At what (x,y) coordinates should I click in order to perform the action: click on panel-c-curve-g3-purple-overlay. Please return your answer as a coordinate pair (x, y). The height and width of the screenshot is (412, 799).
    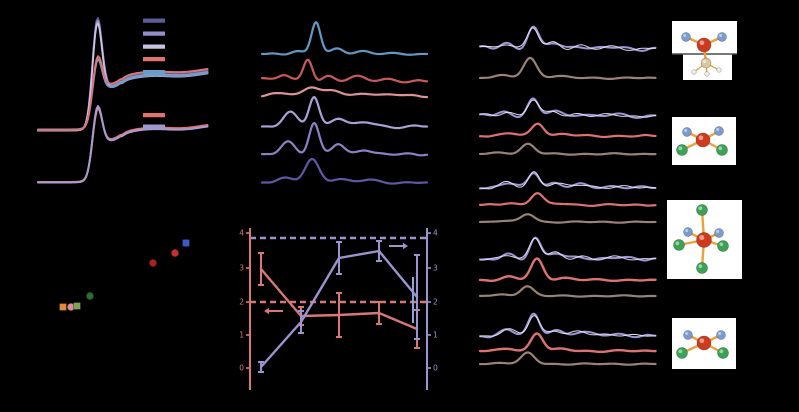
    Looking at the image, I should click on (567, 180).